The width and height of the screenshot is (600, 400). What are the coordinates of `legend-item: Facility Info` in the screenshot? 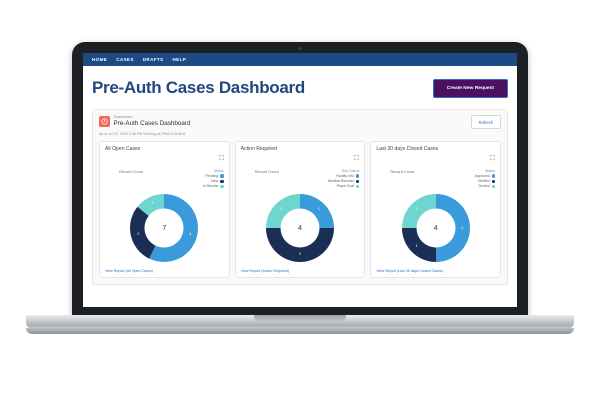 It's located at (344, 176).